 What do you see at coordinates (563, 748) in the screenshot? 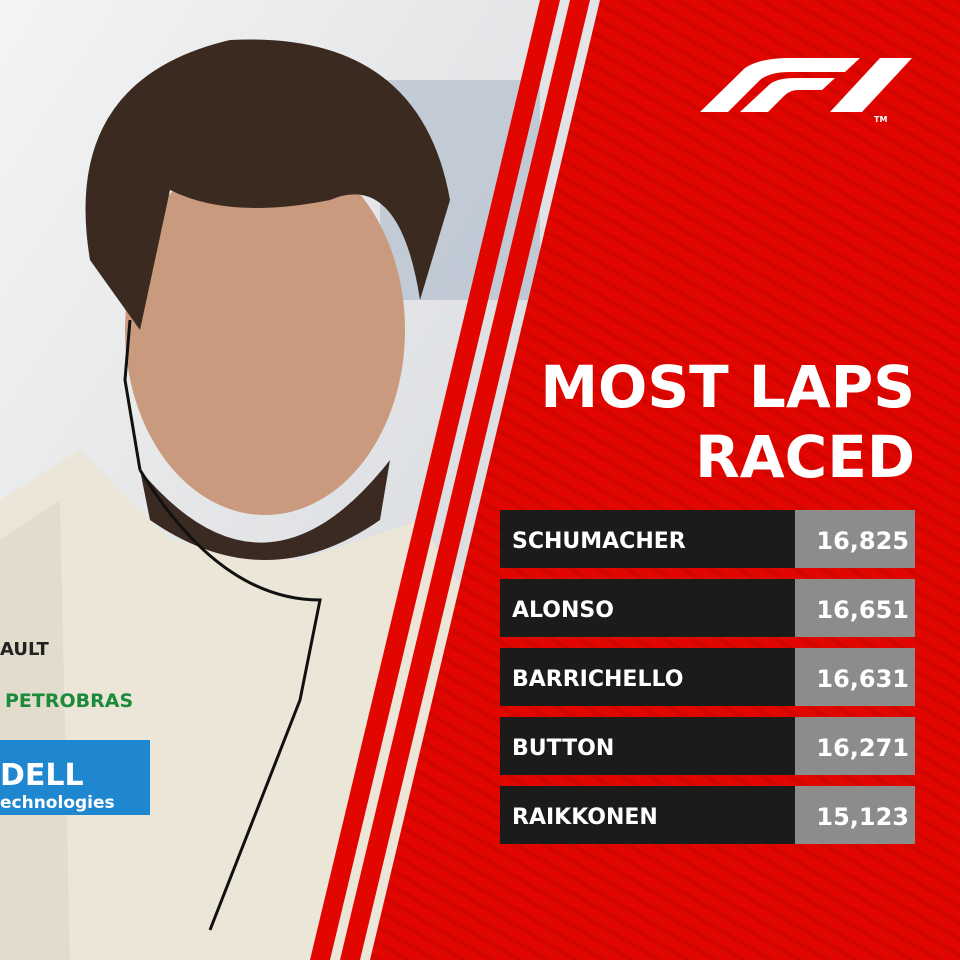
I see `driver-name: BUTTON` at bounding box center [563, 748].